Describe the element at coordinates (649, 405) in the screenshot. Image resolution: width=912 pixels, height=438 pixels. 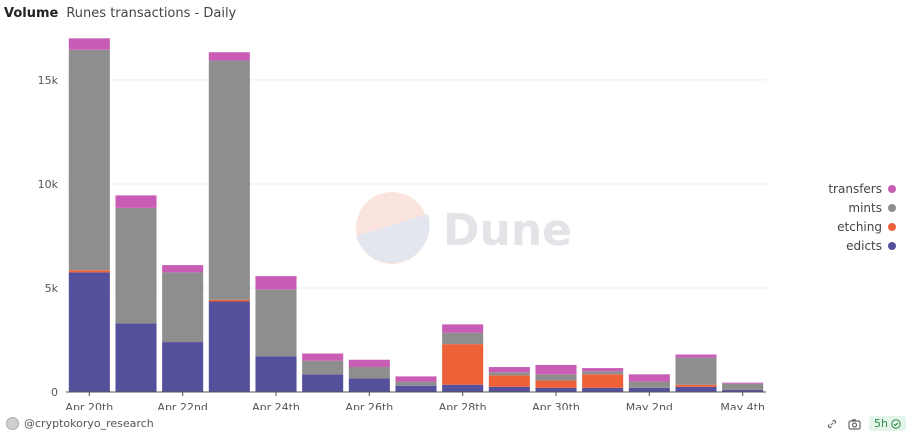
I see `x-tick-label: May 2nd` at that location.